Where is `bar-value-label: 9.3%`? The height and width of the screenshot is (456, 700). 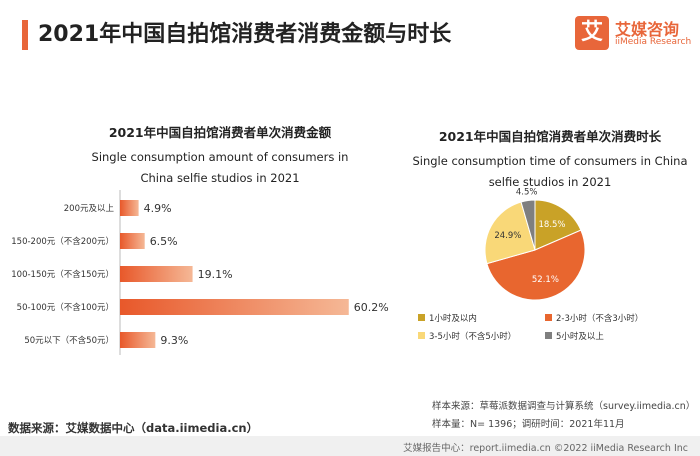 bar-value-label: 9.3% is located at coordinates (174, 340).